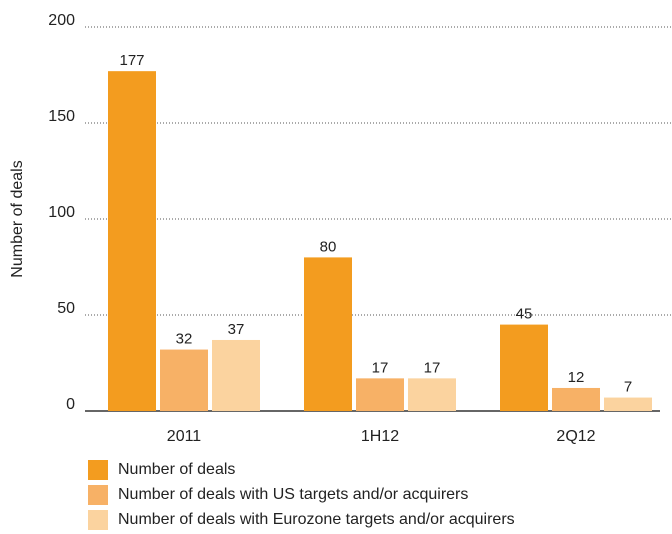 The image size is (672, 534). I want to click on value-label: 32, so click(184, 339).